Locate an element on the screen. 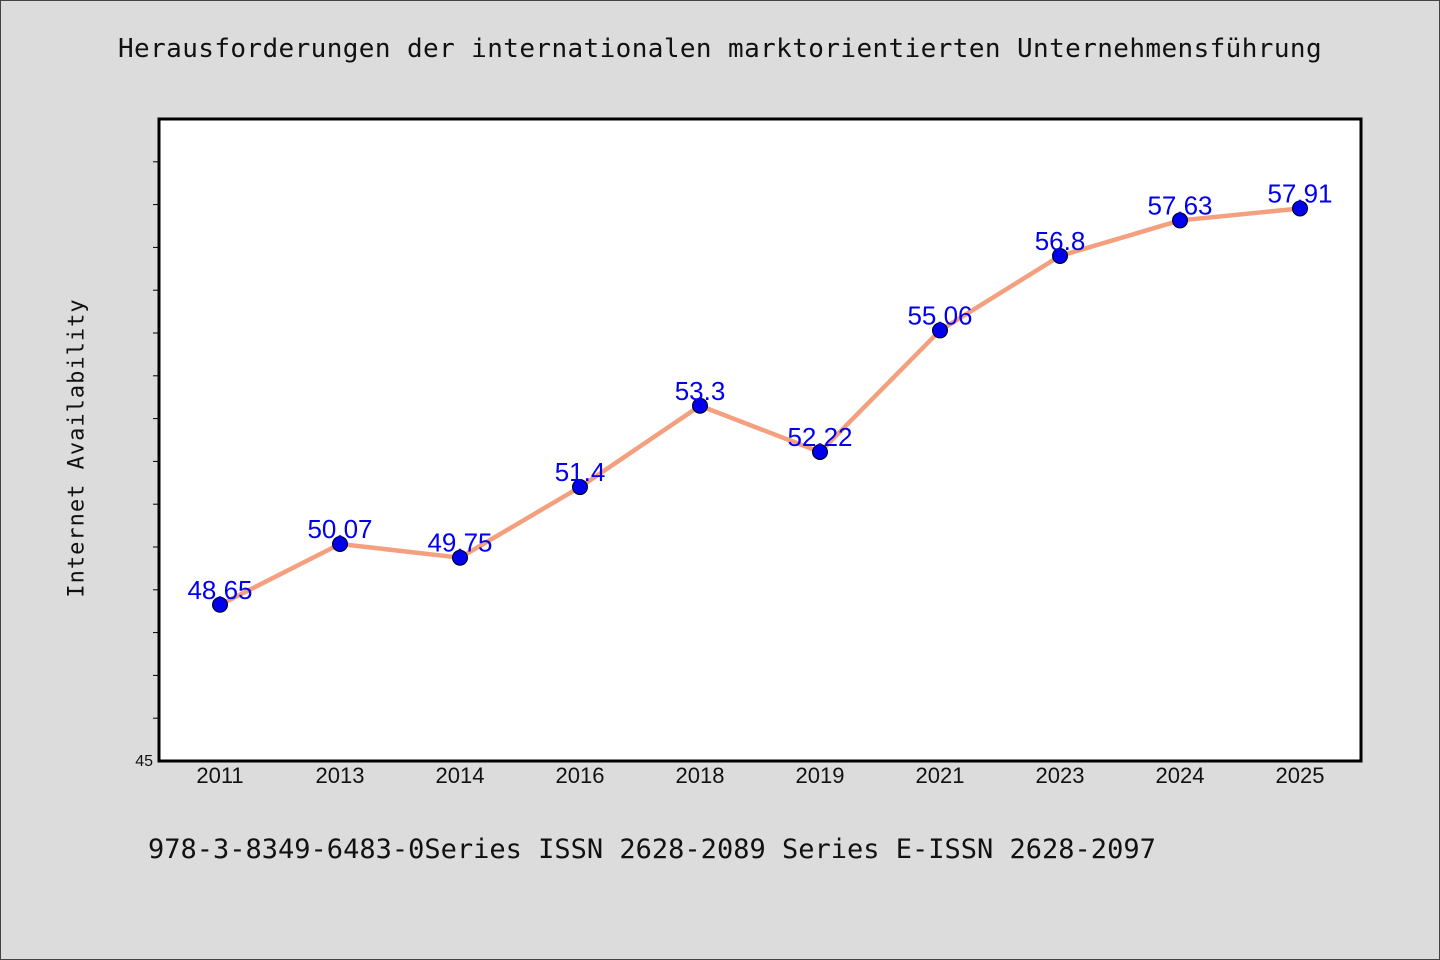  x-tick-label: 2023 is located at coordinates (1060, 775).